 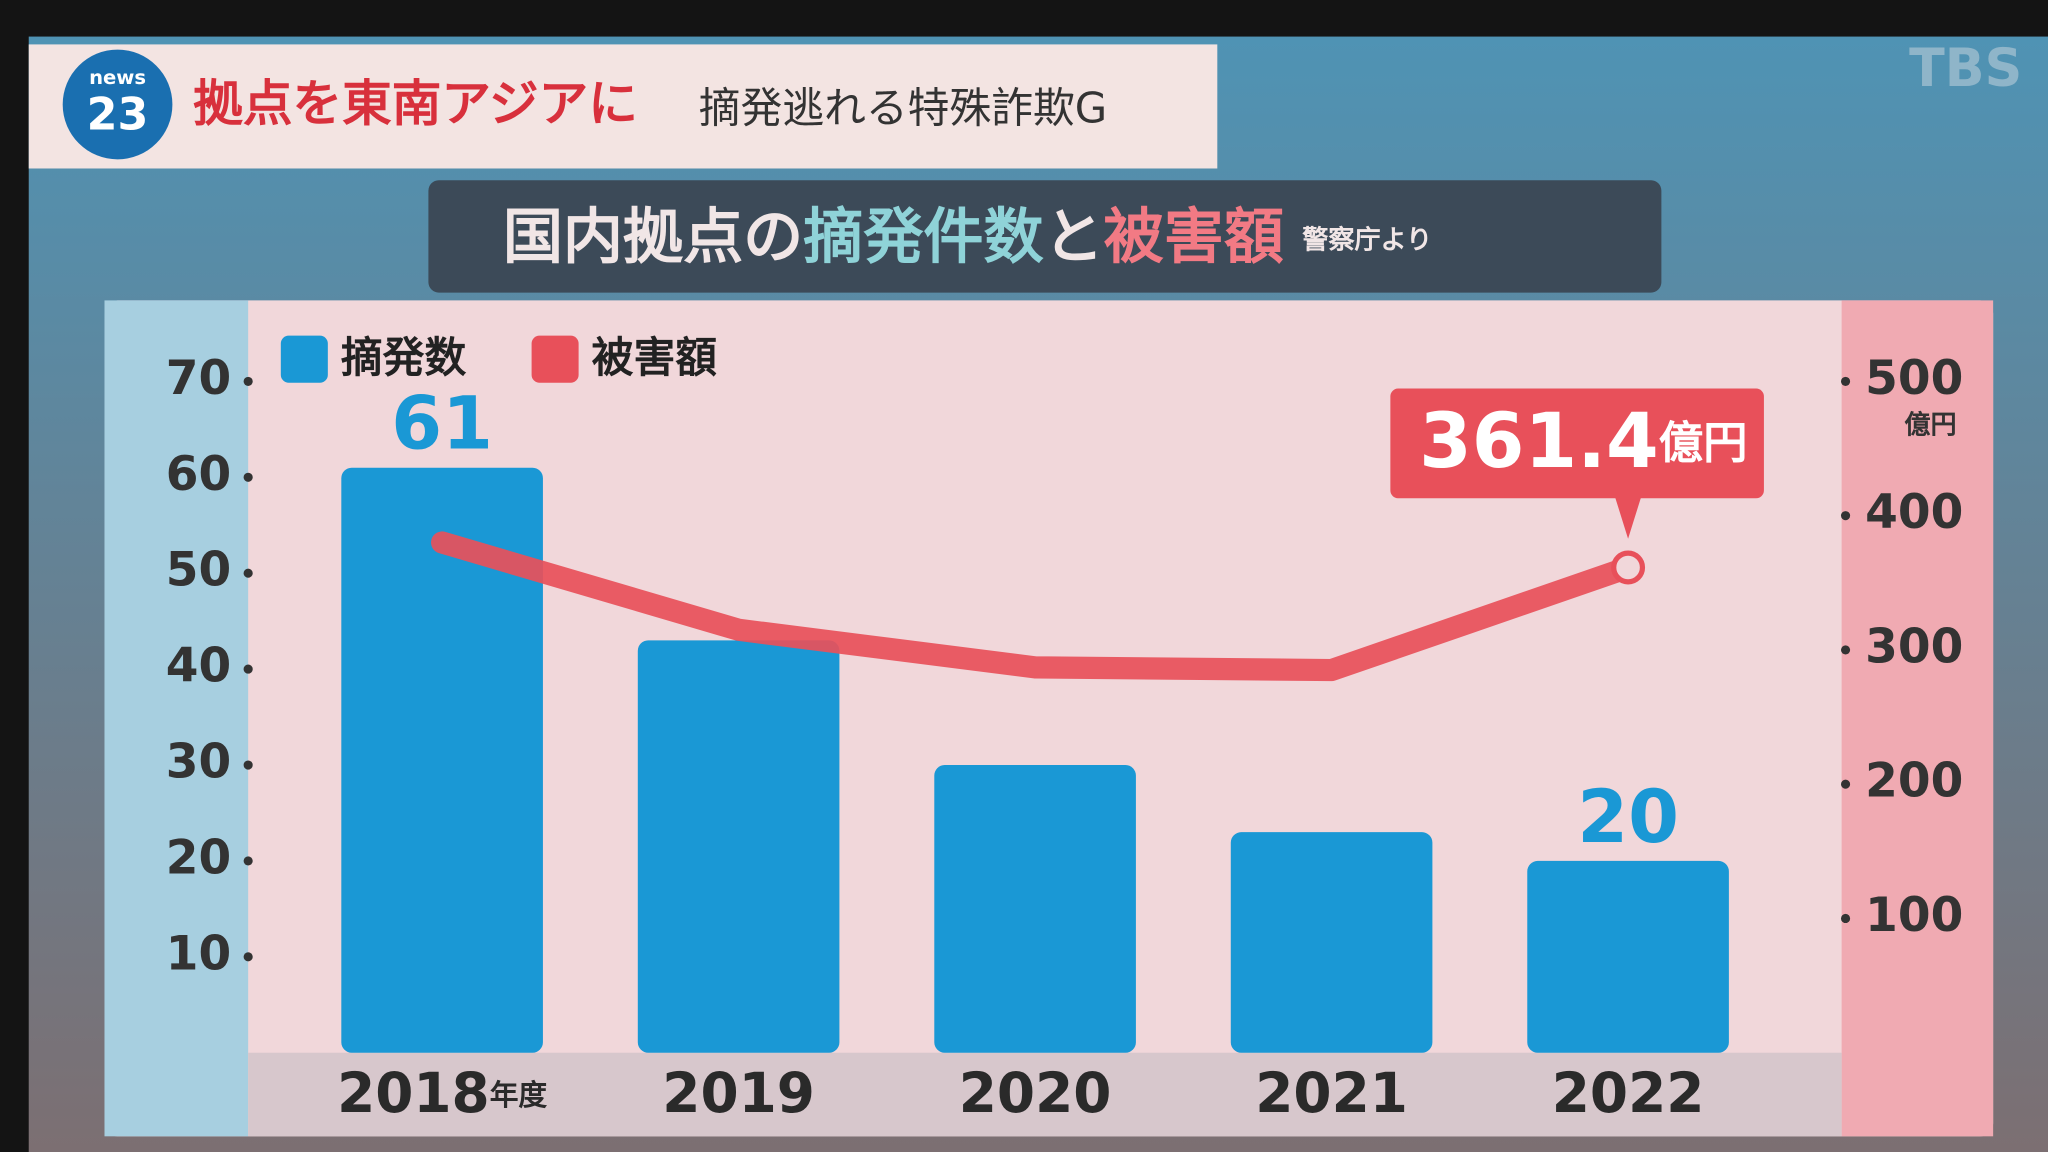 What do you see at coordinates (1914, 512) in the screenshot?
I see `y2-tick-label: 400` at bounding box center [1914, 512].